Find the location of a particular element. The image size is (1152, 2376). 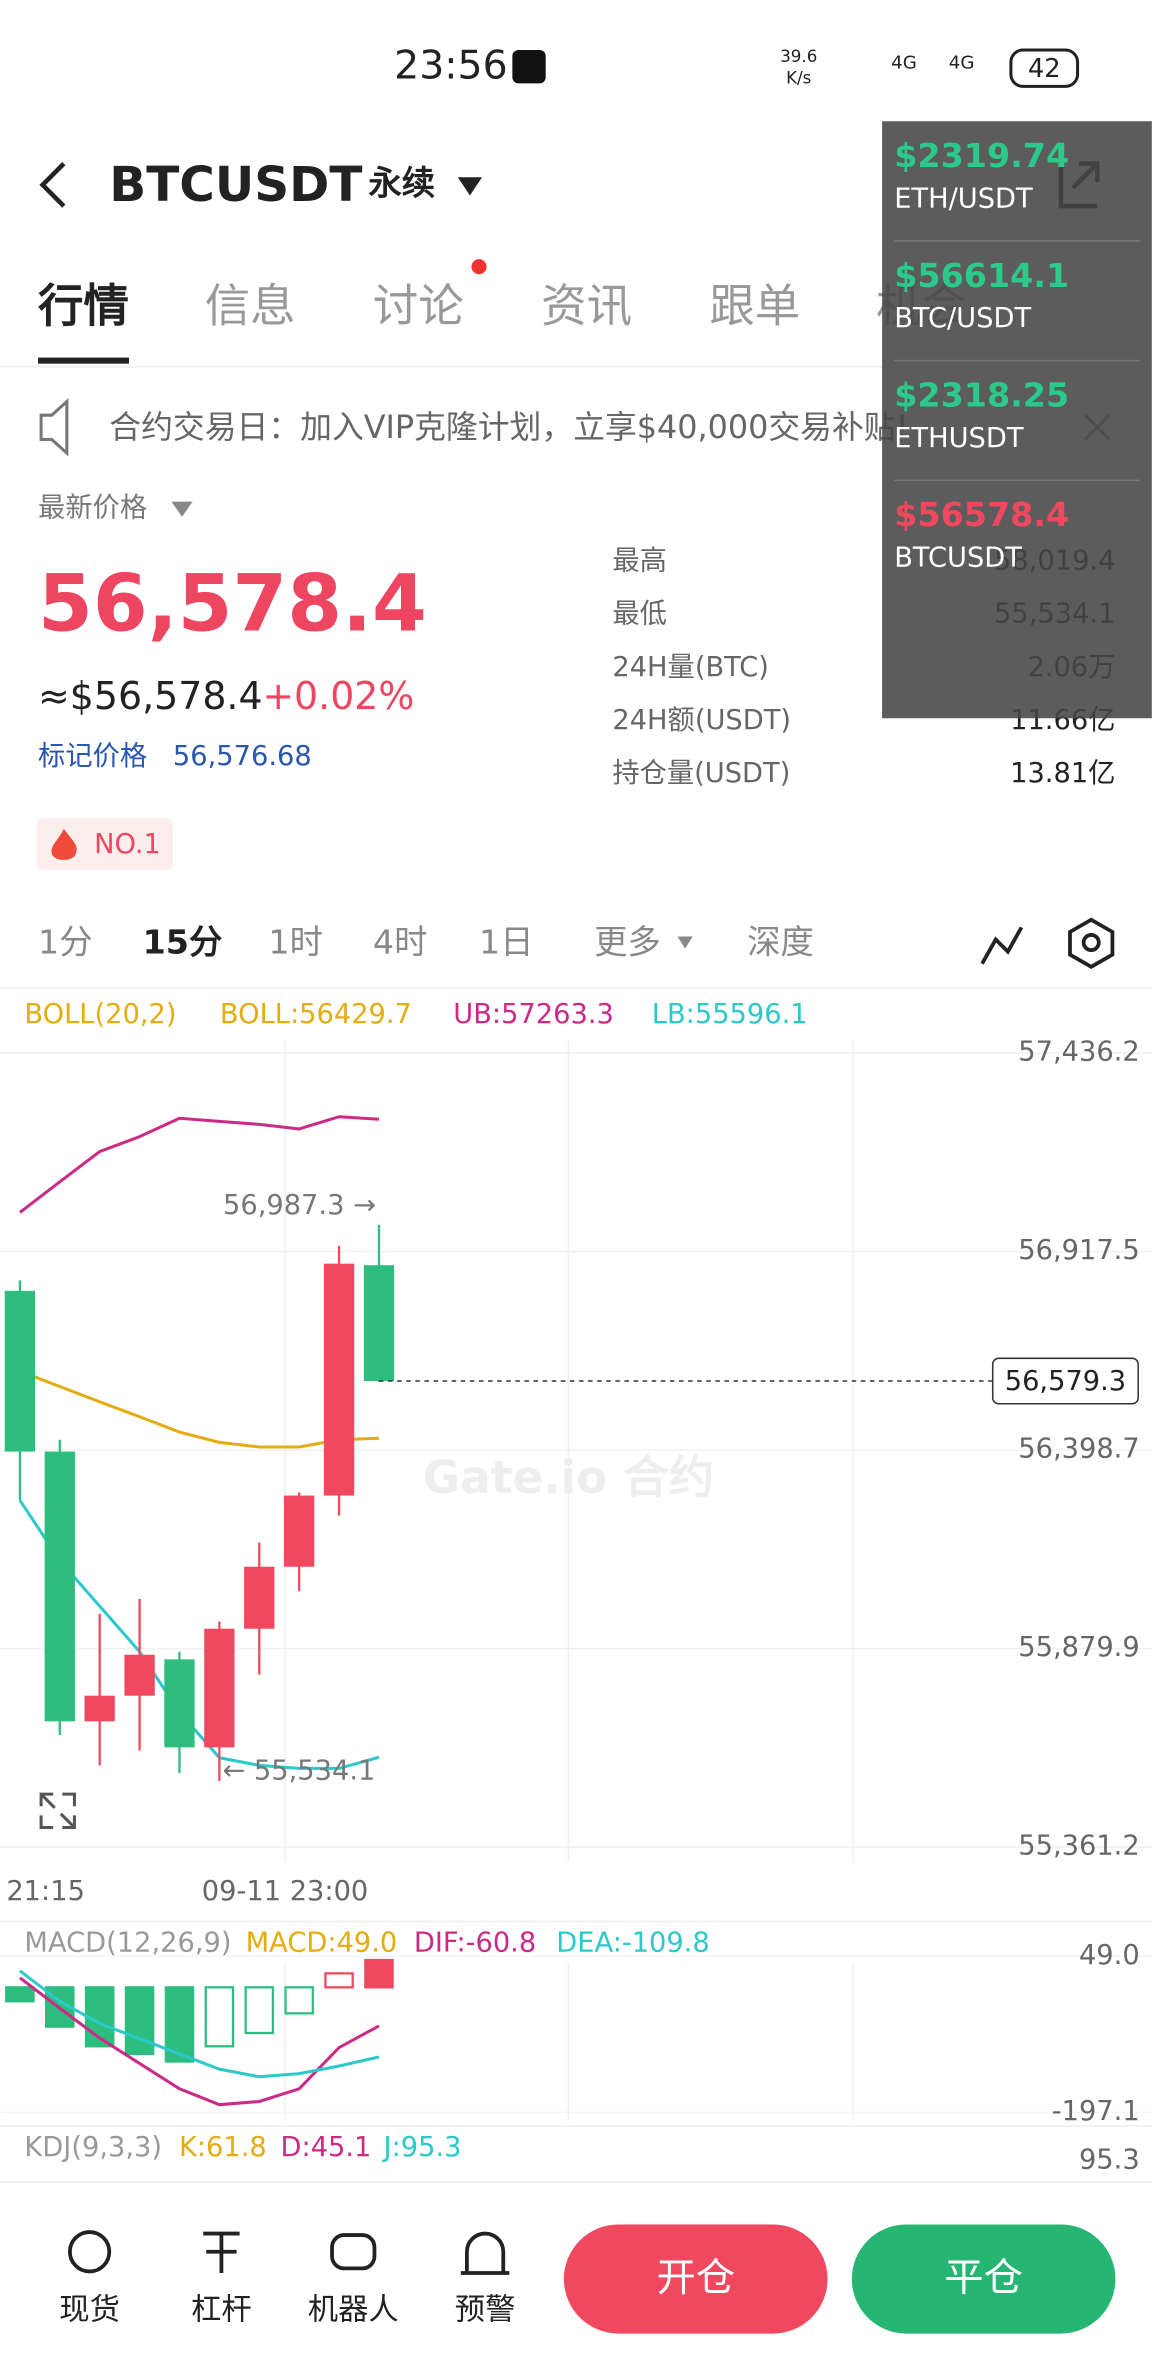

nav-label: 现货 is located at coordinates (89, 2309).